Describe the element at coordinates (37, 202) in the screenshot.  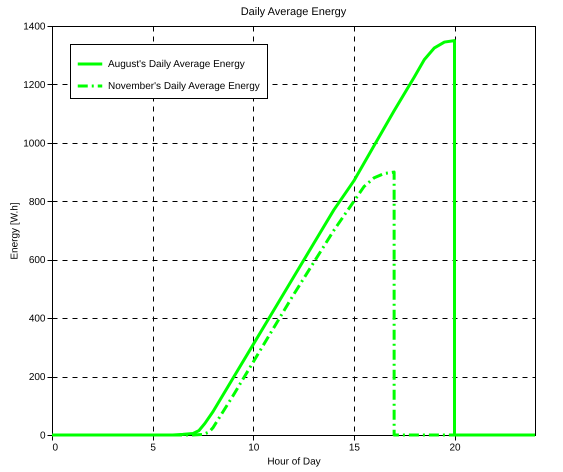
I see `y-tick-label: 800` at that location.